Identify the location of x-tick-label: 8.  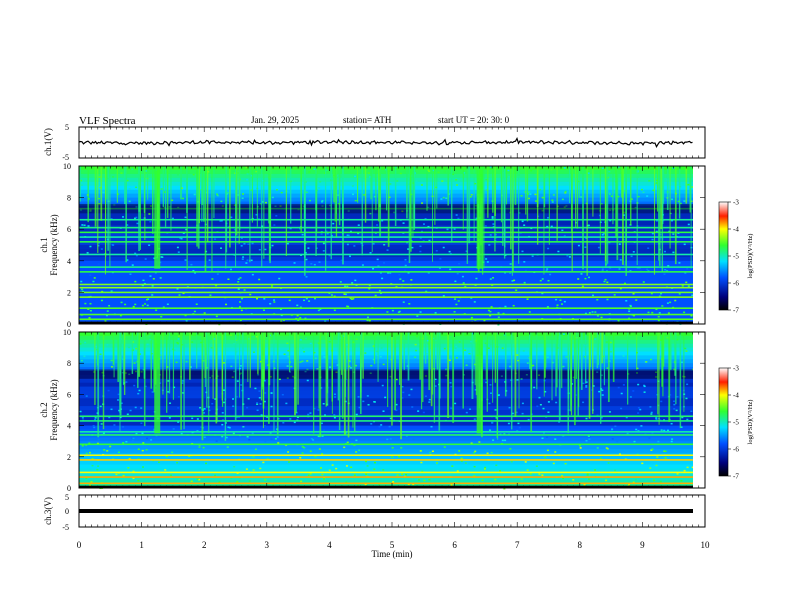
(580, 545).